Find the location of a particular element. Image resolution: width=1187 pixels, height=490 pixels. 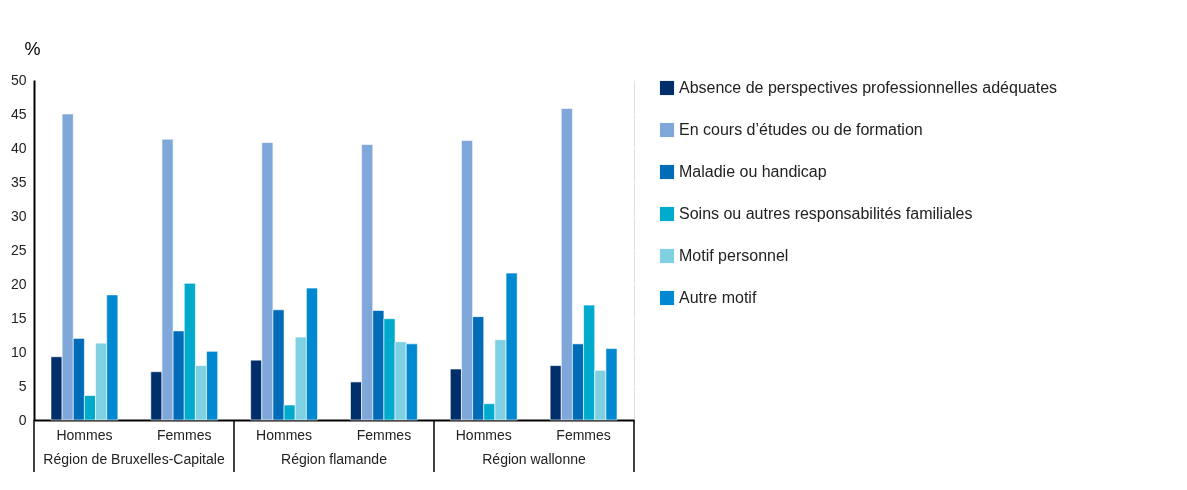

y-axis-title: % is located at coordinates (32, 48).